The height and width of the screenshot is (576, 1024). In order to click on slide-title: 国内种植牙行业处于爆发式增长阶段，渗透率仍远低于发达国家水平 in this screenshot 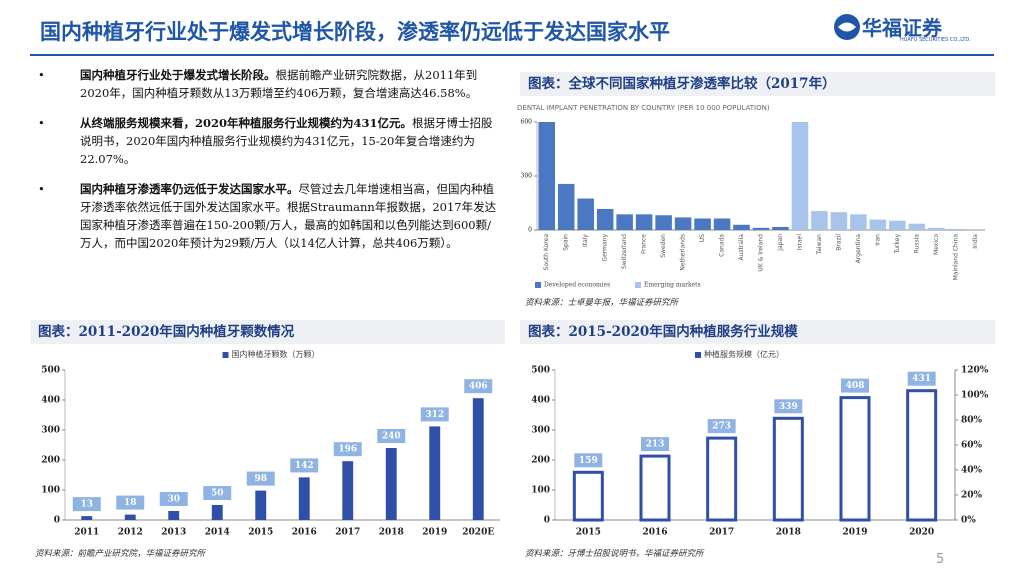, I will do `click(355, 32)`.